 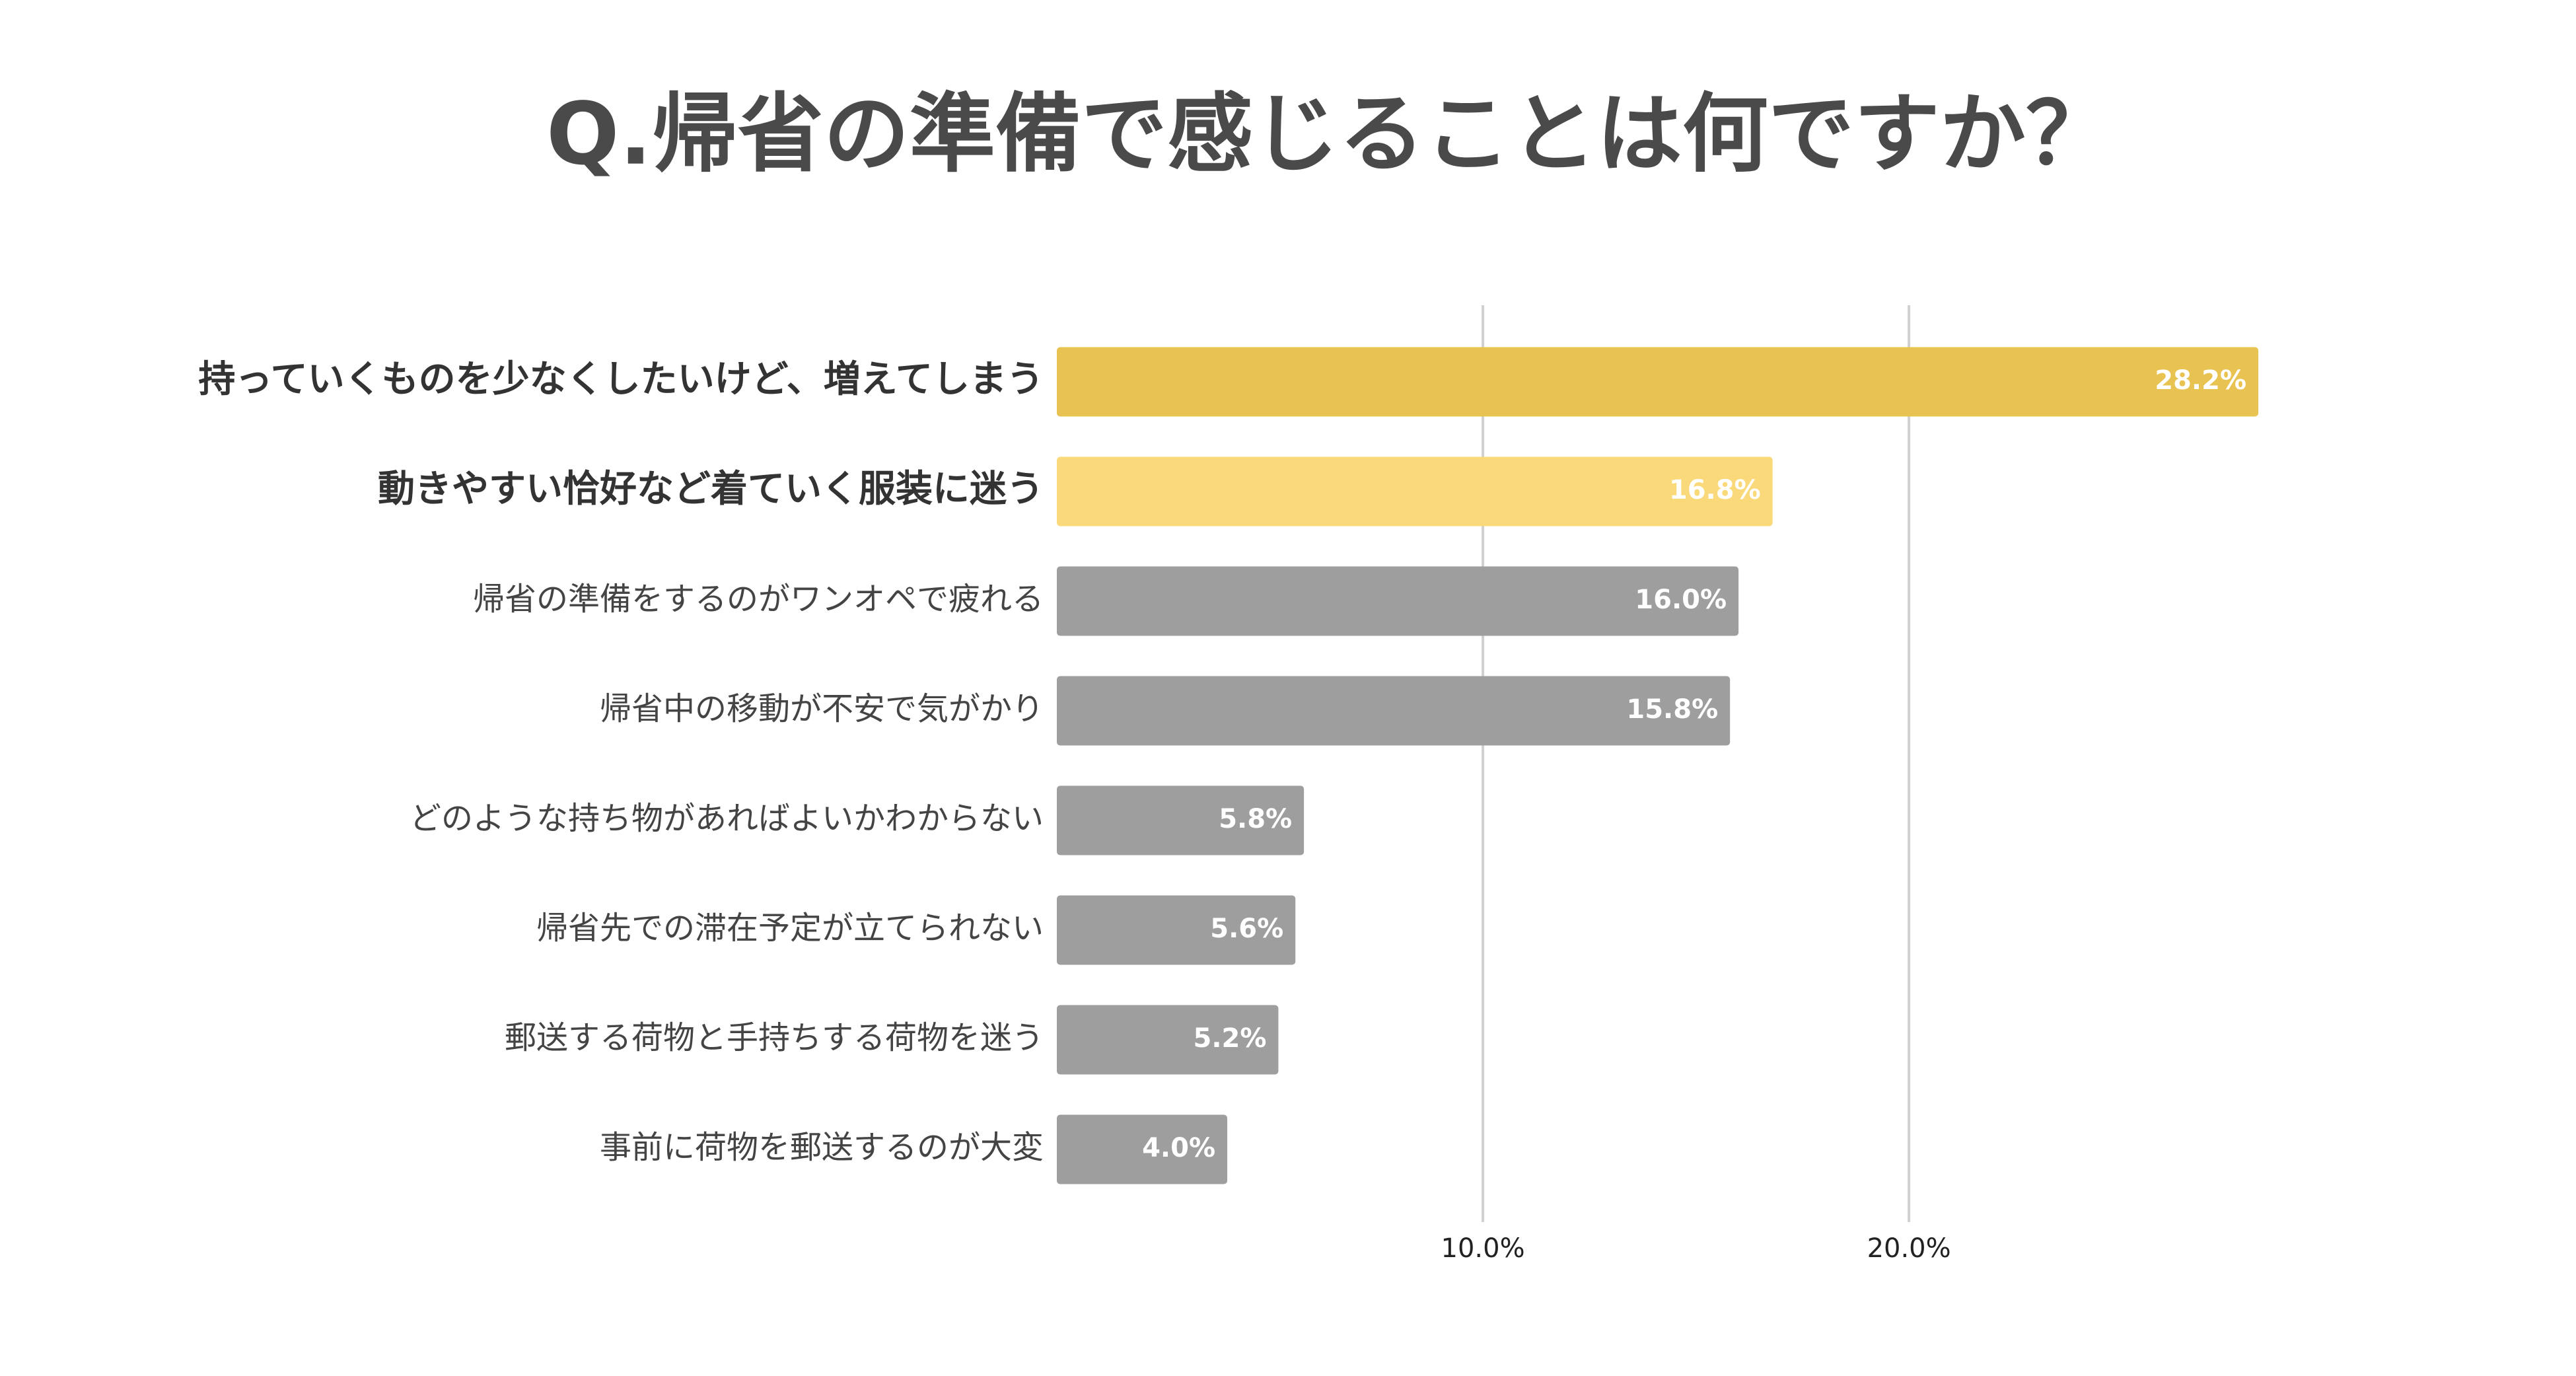 I want to click on category-label: 事前に荷物を郵送するのが大変, so click(x=822, y=1147).